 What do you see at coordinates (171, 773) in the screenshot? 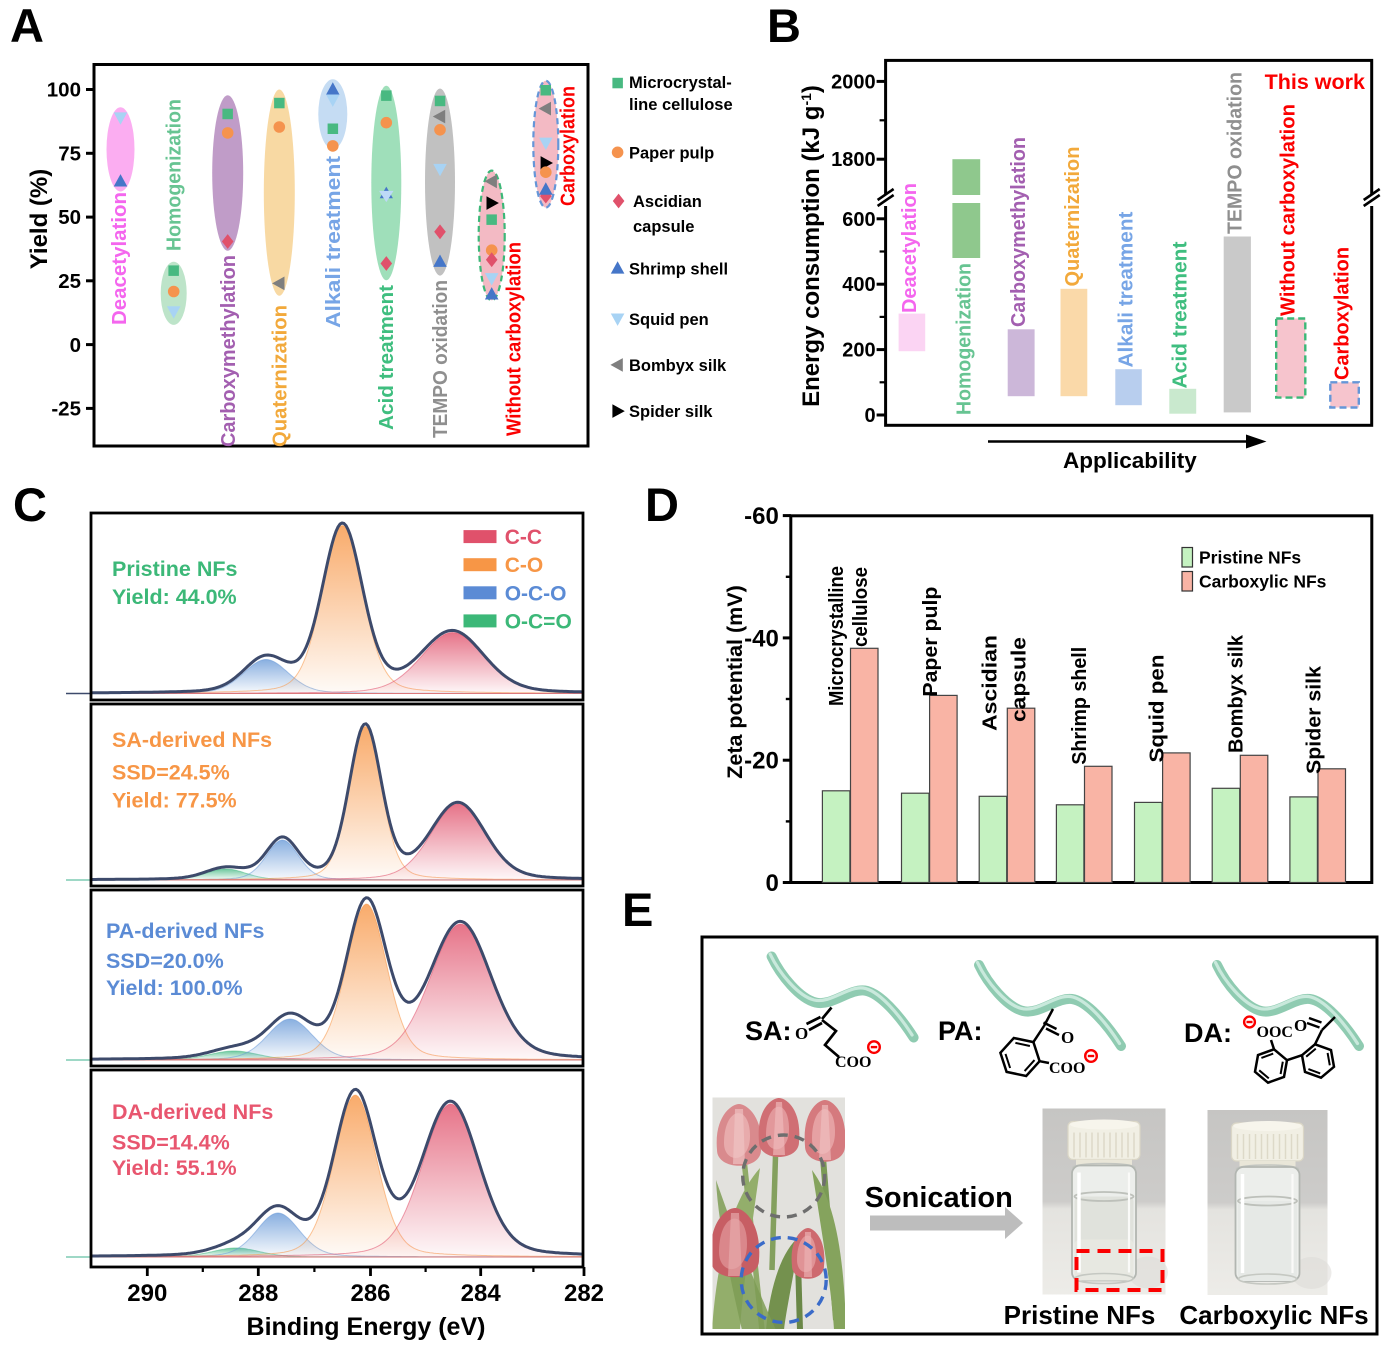
I see `svg-text: SSD=24.5%` at bounding box center [171, 773].